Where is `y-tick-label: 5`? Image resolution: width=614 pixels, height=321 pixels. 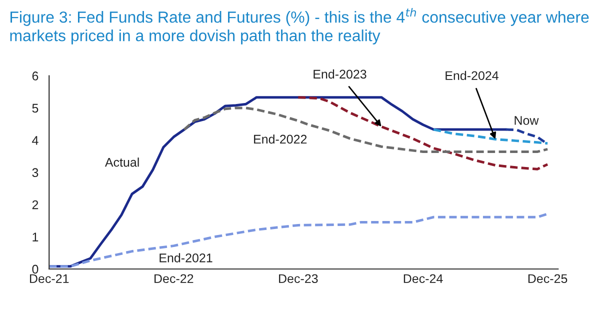
y-tick-label: 5 is located at coordinates (35, 108).